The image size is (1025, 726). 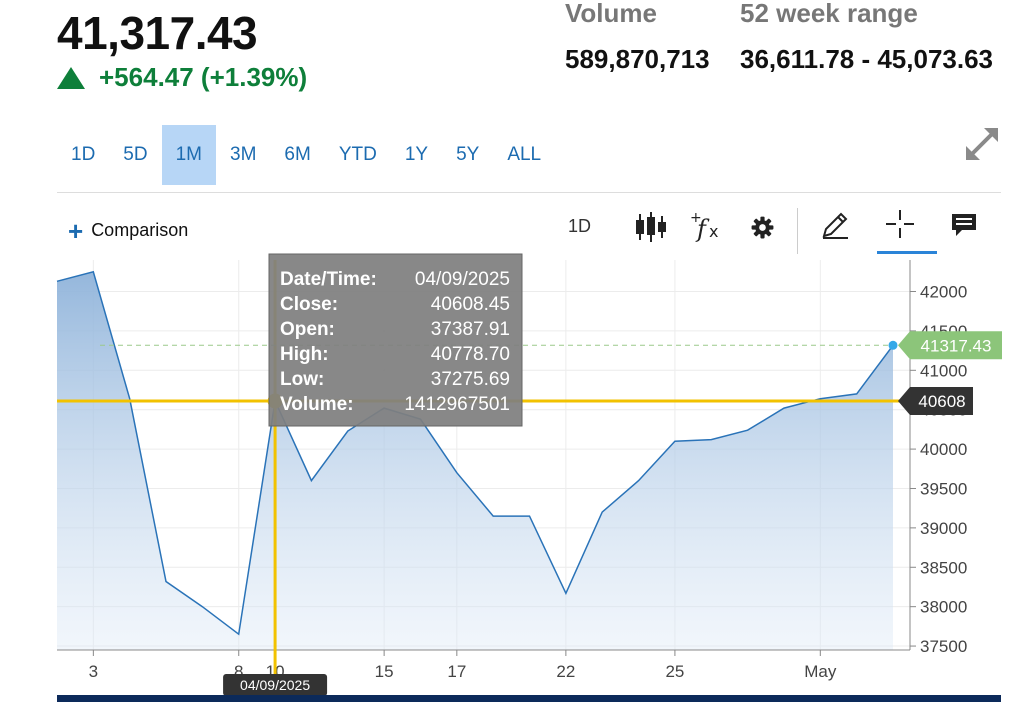 I want to click on tooltip-value: 40778.70, so click(x=470, y=354).